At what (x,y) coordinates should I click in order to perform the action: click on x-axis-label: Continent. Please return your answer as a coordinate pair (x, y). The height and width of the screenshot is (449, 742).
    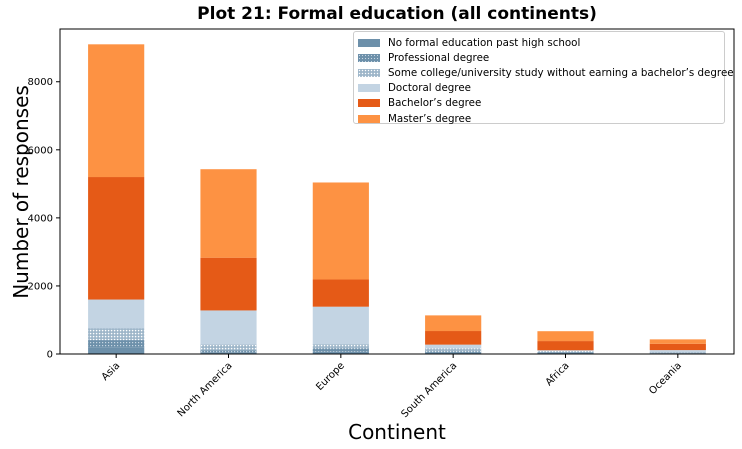
    Looking at the image, I should click on (397, 432).